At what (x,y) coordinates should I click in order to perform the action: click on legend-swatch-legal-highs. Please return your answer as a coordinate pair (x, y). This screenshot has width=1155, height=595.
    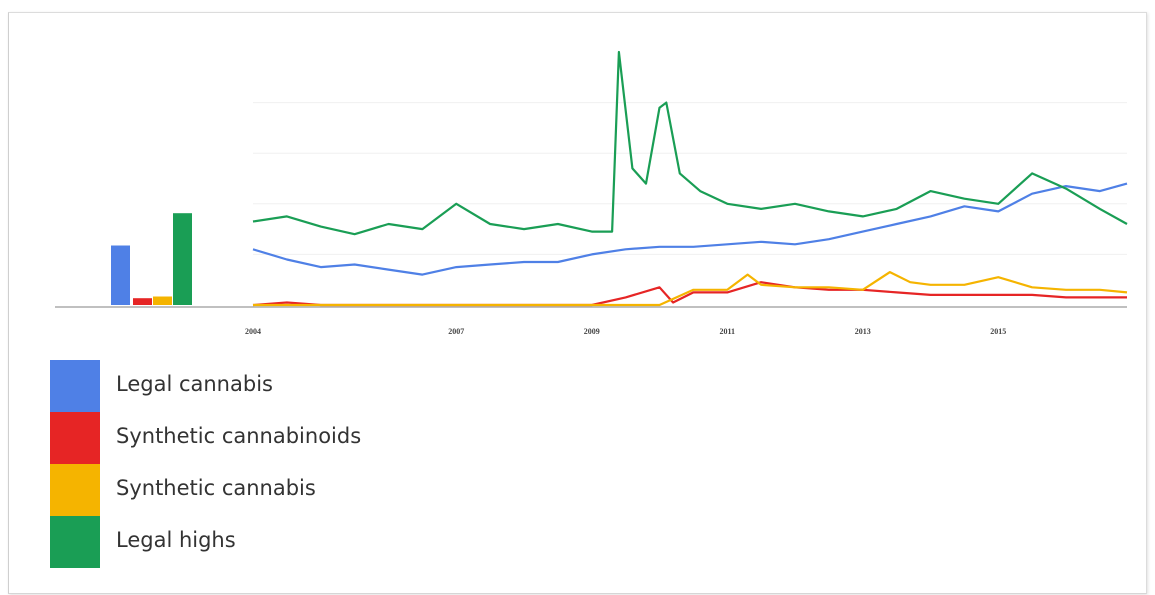
    Looking at the image, I should click on (75, 542).